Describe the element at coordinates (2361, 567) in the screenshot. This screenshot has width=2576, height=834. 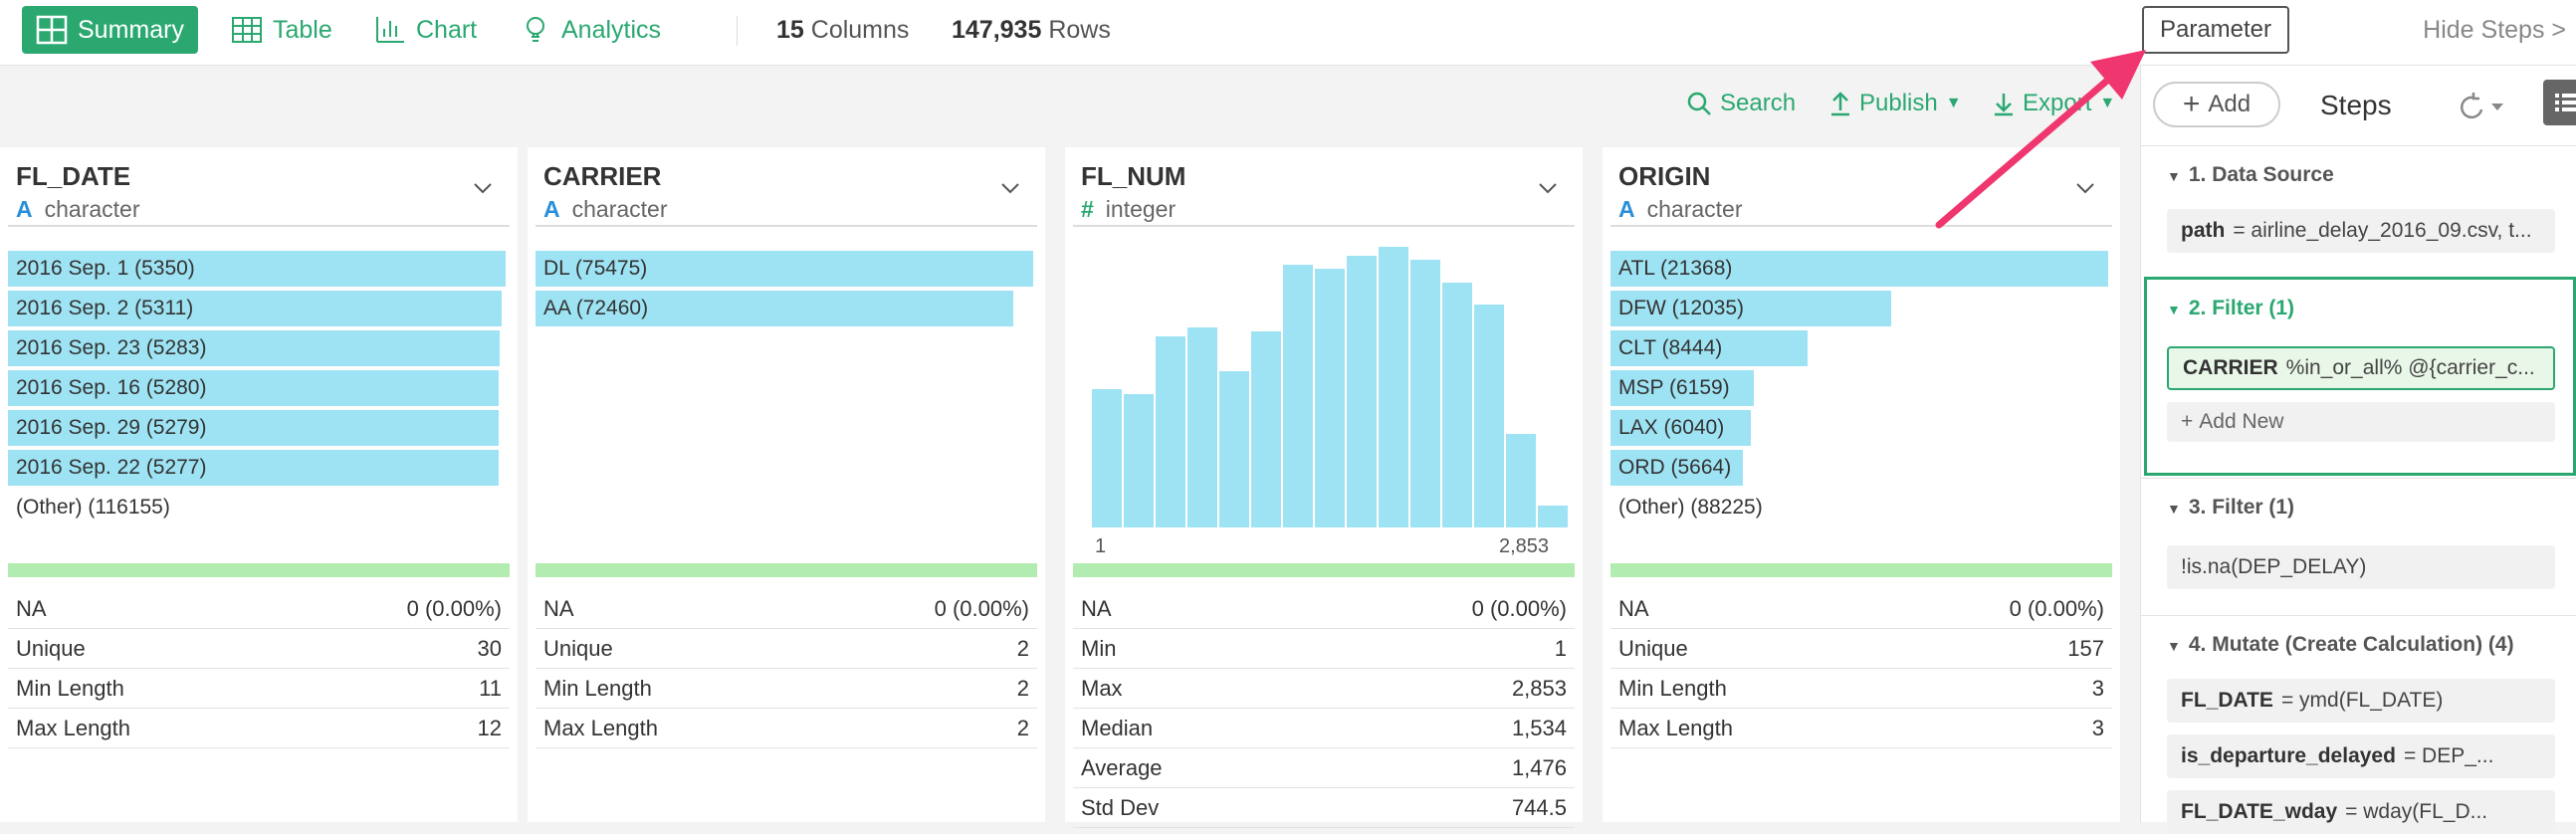
I see `step-3-item: !is.na(DEP_DELAY)` at that location.